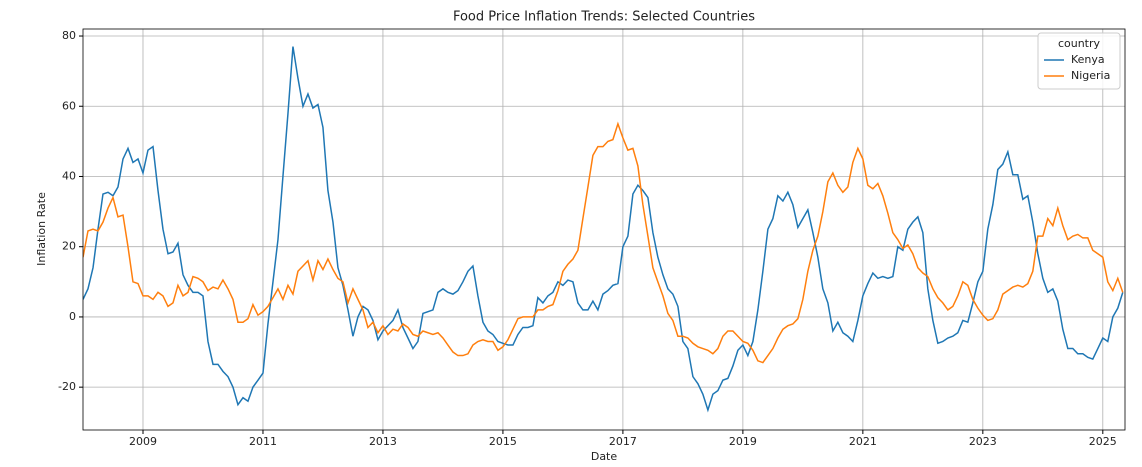 This screenshot has height=467, width=1142. What do you see at coordinates (863, 441) in the screenshot?
I see `x-tick-label: 2021` at bounding box center [863, 441].